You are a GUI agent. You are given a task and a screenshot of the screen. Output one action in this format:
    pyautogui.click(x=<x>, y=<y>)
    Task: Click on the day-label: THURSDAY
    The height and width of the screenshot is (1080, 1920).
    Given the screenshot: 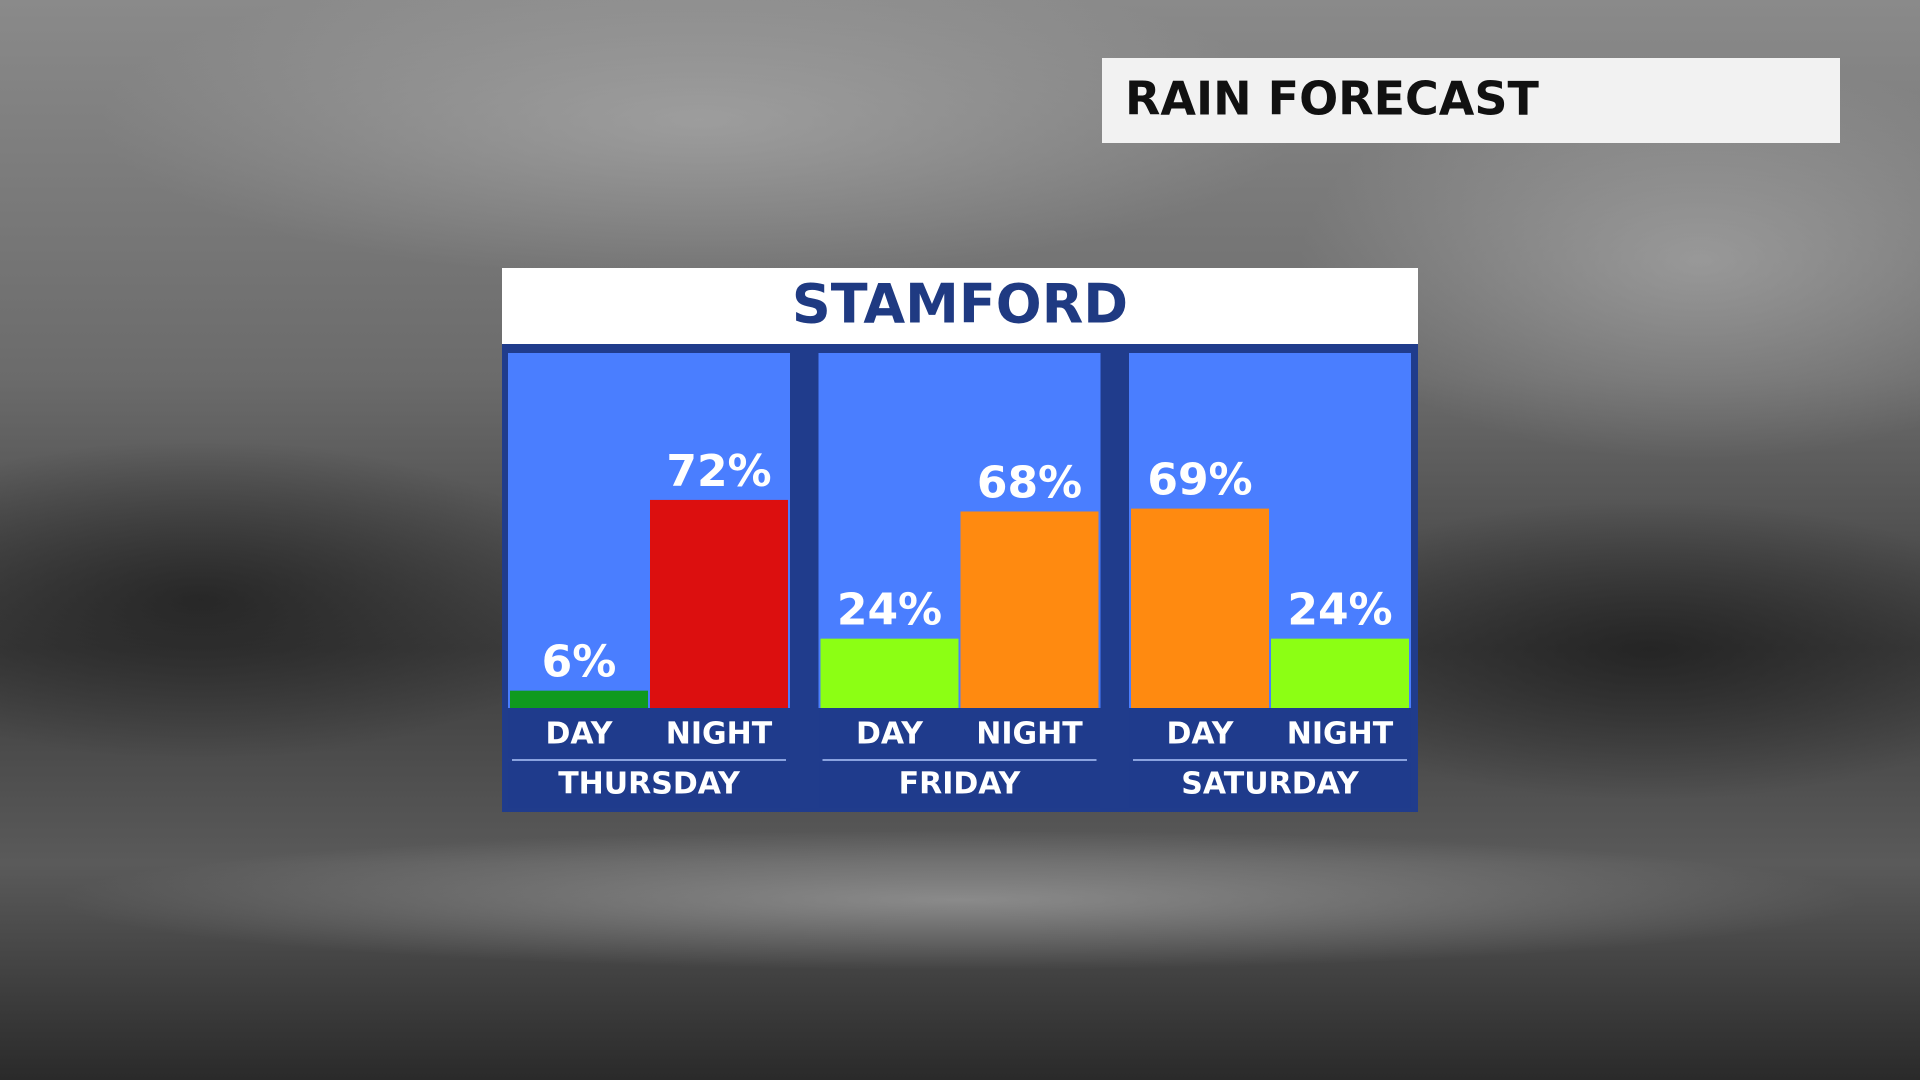 What is the action you would take?
    pyautogui.click(x=649, y=784)
    